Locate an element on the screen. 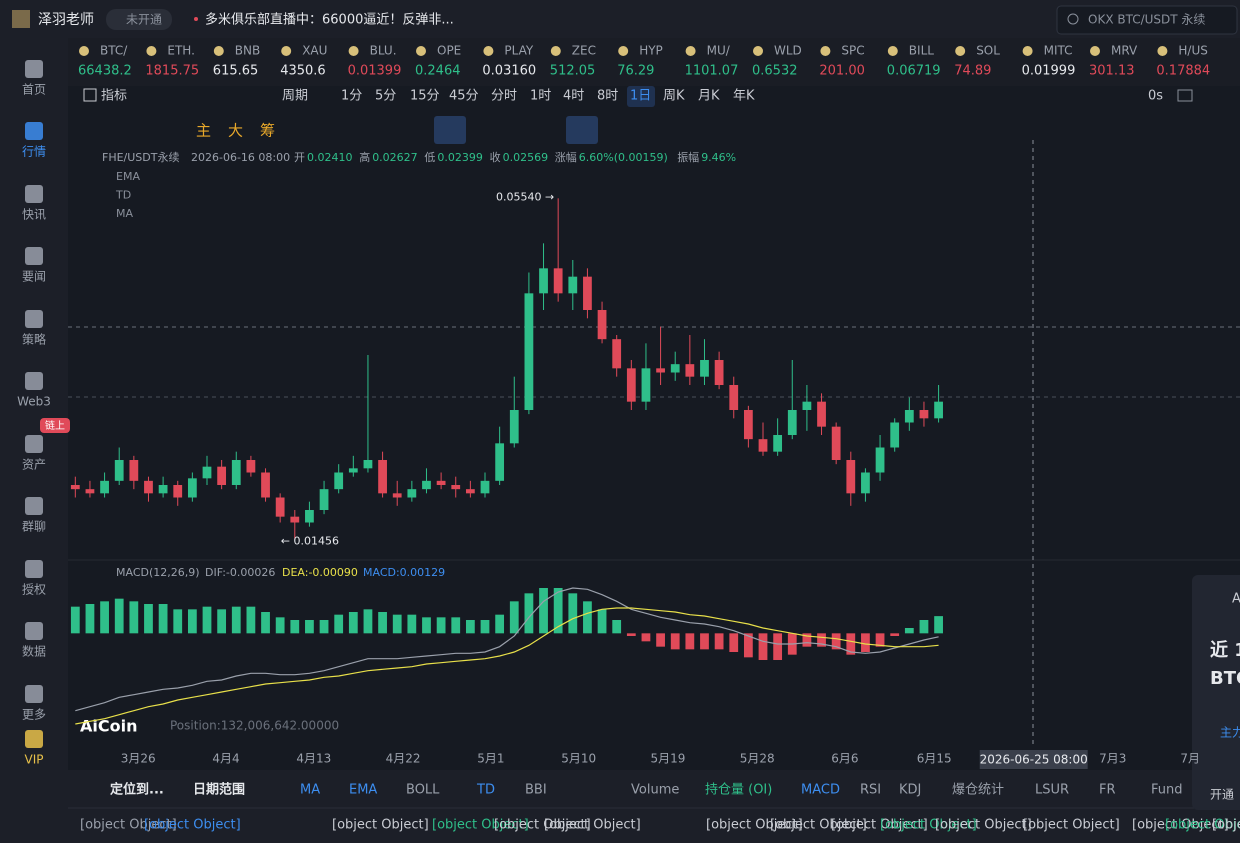 The height and width of the screenshot is (843, 1240). ticker-name: MU/ is located at coordinates (719, 51).